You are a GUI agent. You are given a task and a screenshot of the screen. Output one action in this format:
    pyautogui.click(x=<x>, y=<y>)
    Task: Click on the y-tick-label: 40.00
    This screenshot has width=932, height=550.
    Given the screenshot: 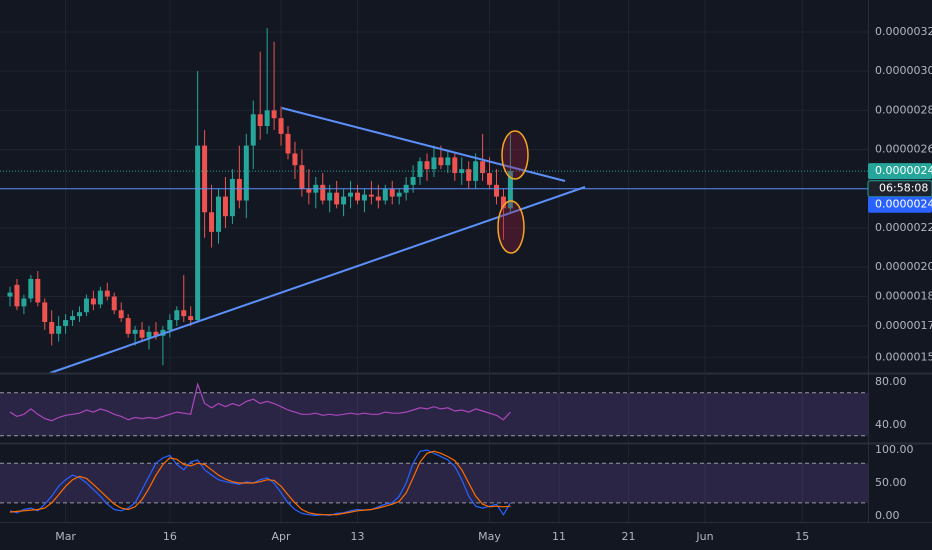 What is the action you would take?
    pyautogui.click(x=891, y=424)
    